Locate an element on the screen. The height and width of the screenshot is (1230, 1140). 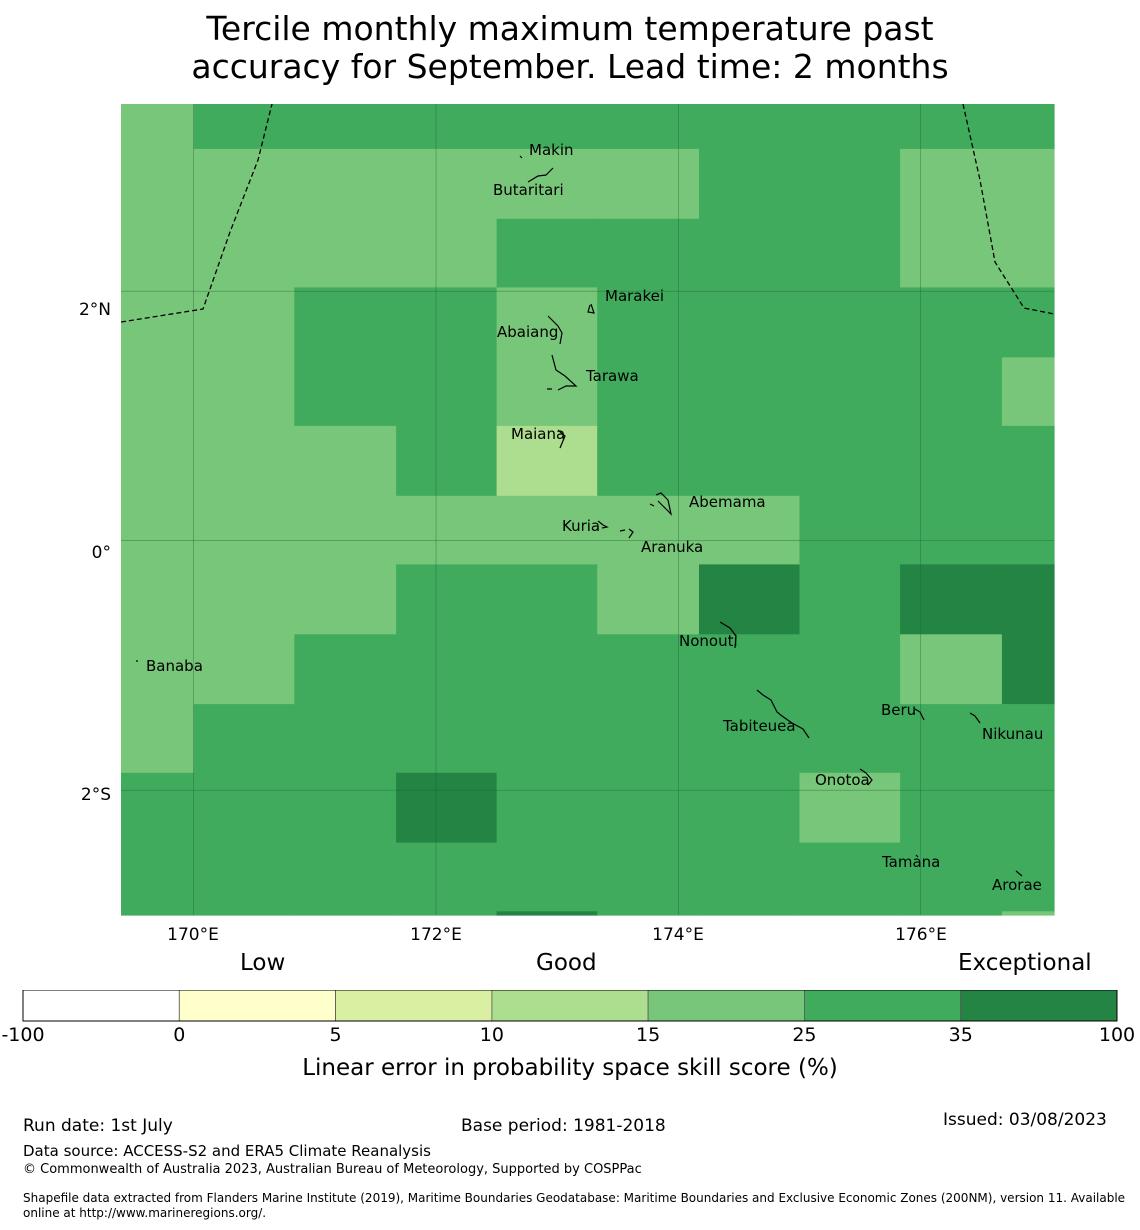
lon-tick-label-176e: 176°E is located at coordinates (921, 935).